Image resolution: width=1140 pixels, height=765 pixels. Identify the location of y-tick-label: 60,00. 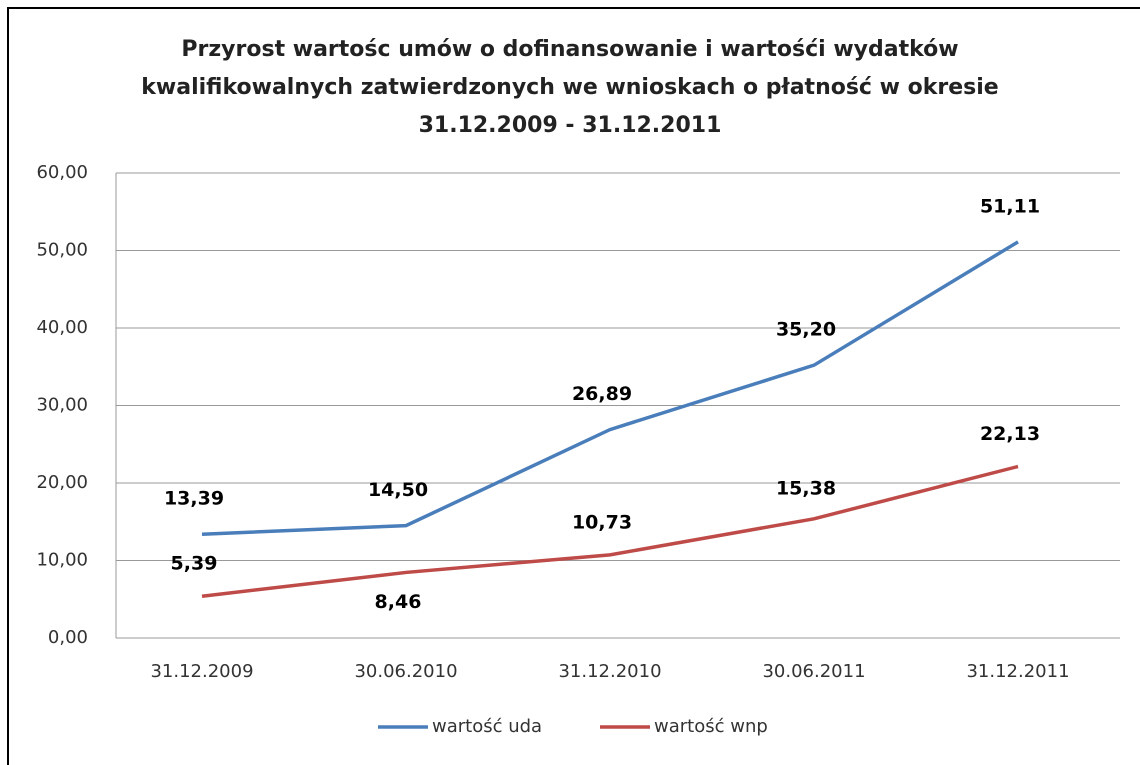
(62, 172).